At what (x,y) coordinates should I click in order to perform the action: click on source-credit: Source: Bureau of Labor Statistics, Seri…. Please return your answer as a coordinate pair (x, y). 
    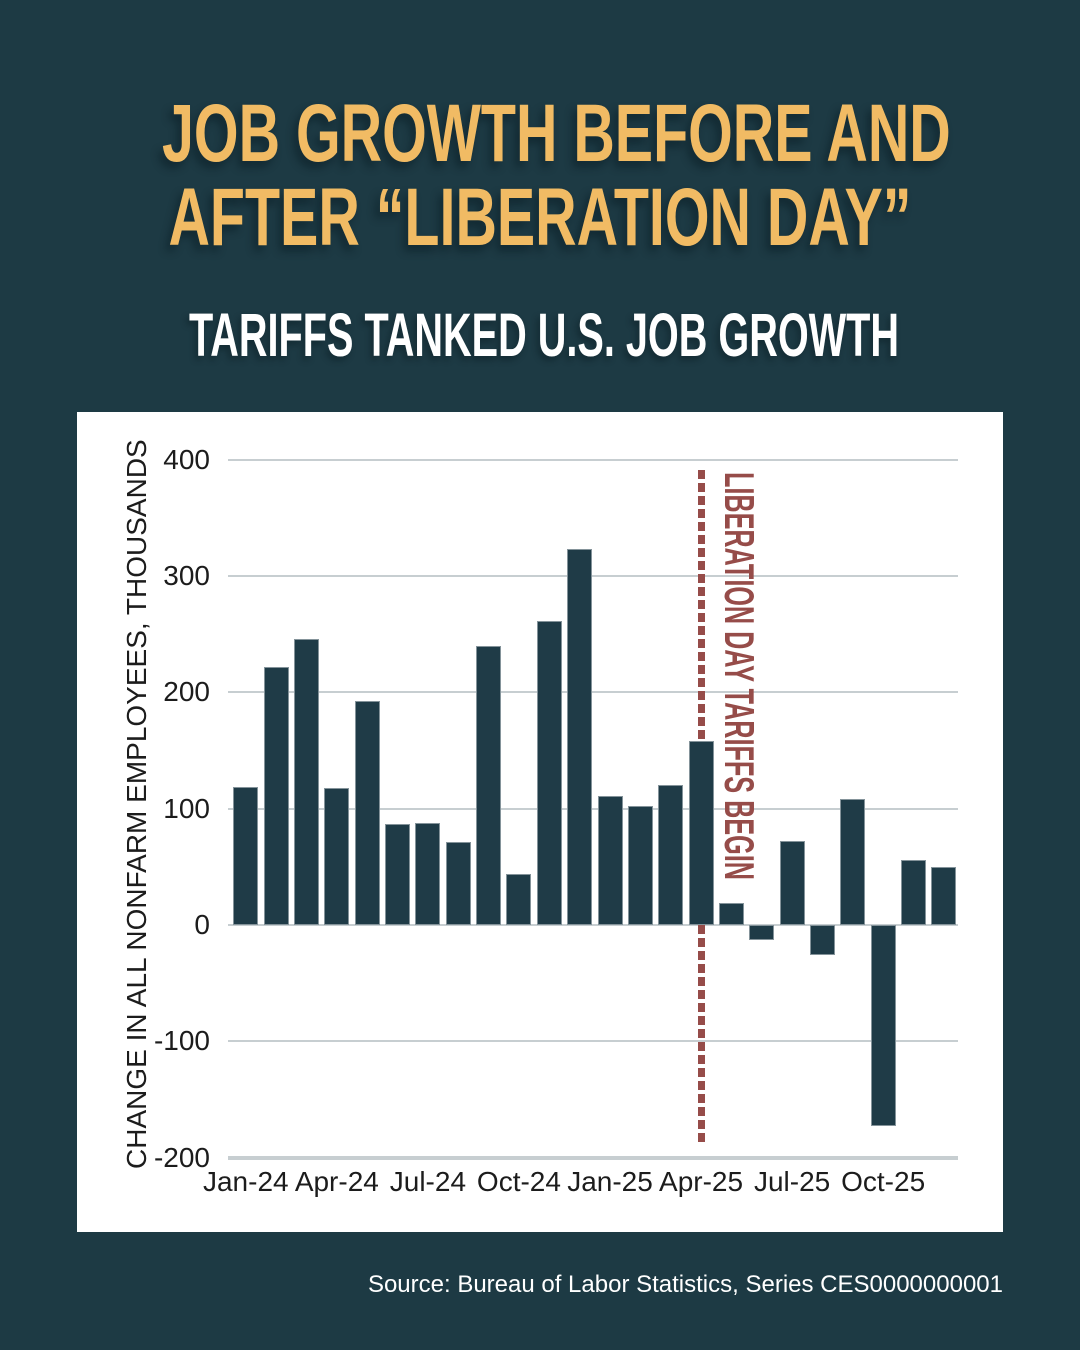
    Looking at the image, I should click on (685, 1284).